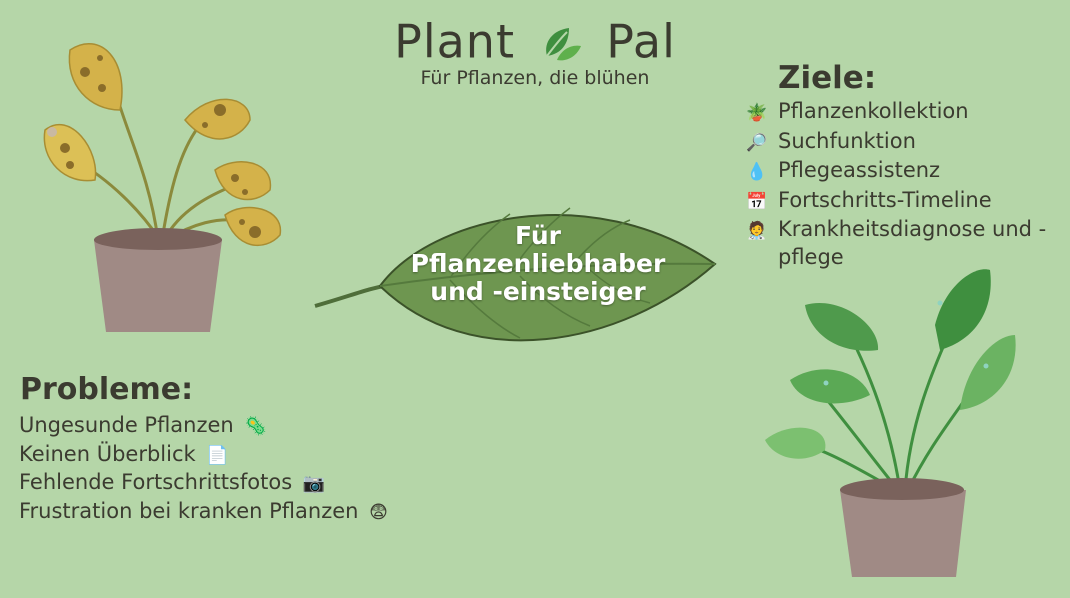 The width and height of the screenshot is (1070, 598). What do you see at coordinates (535, 40) in the screenshot?
I see `brand-title: Plant Pal` at bounding box center [535, 40].